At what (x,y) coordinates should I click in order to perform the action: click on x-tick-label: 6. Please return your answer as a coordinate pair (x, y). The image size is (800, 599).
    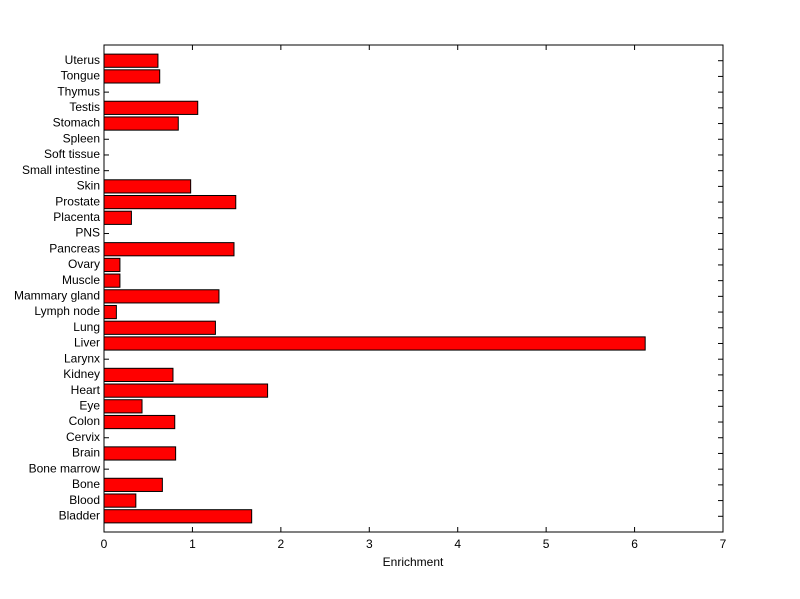
    Looking at the image, I should click on (634, 544).